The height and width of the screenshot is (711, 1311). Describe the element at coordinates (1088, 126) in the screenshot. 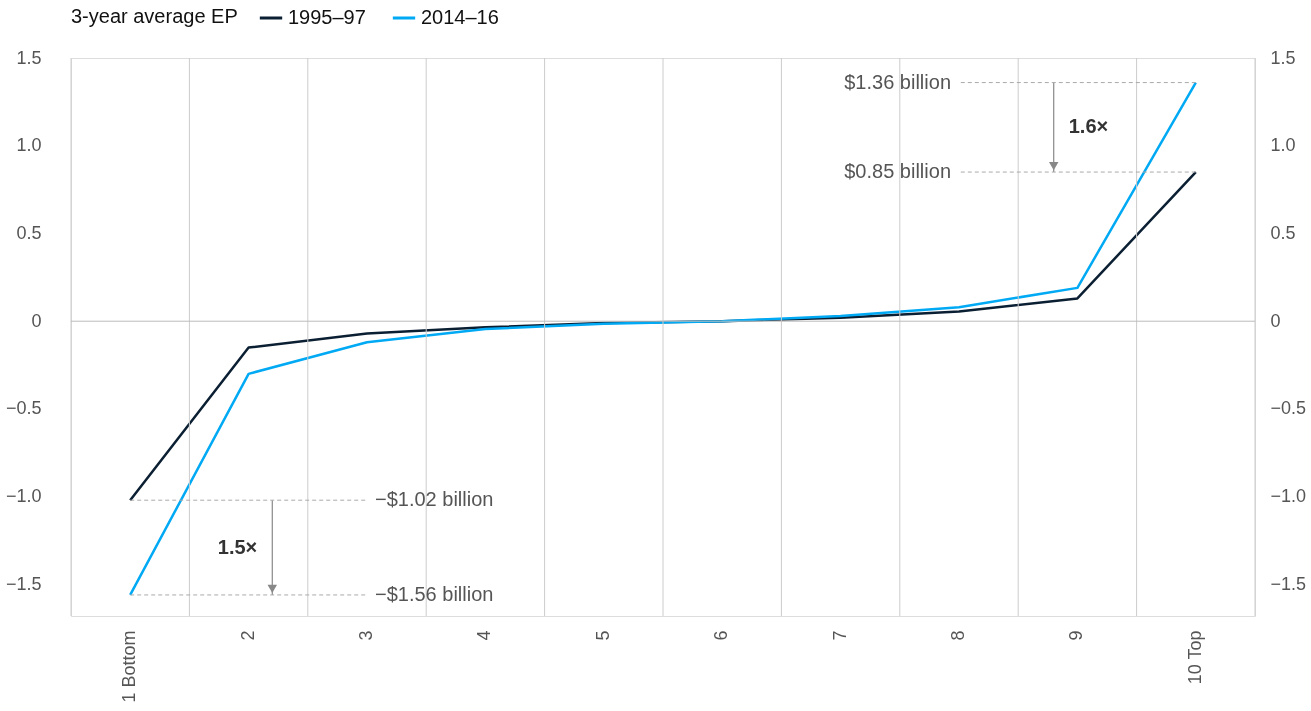

I see `annotation: 1.6×` at that location.